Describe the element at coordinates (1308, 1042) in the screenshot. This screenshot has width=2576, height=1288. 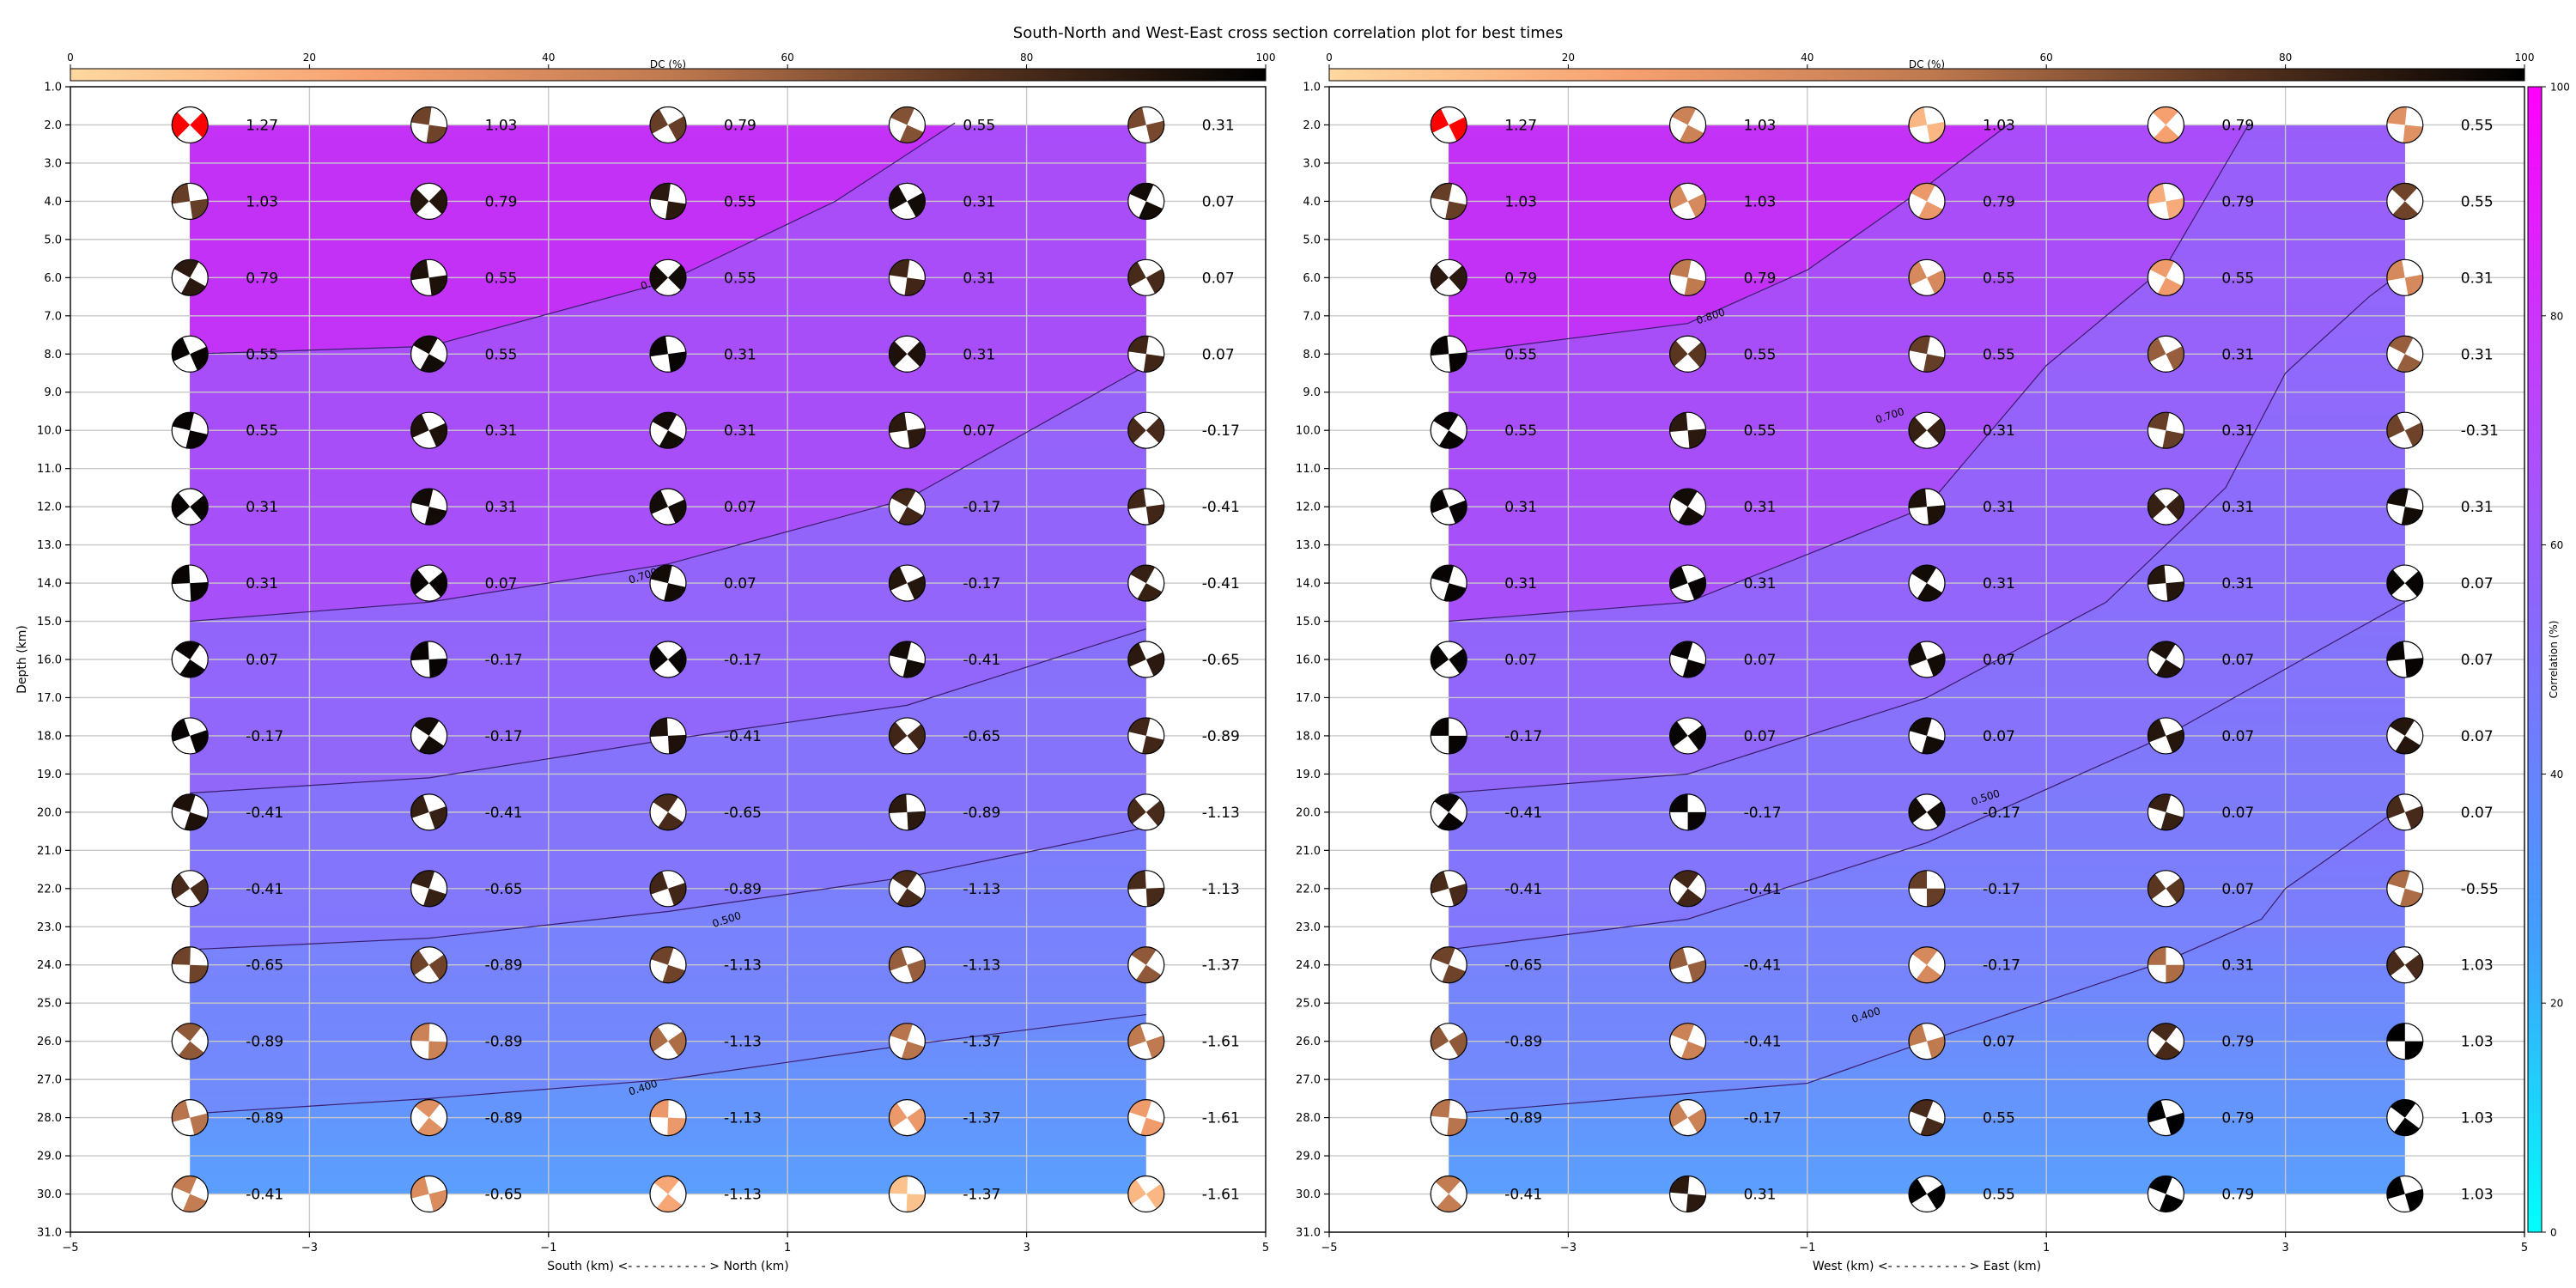
I see `y-tick-label: 26.0` at that location.